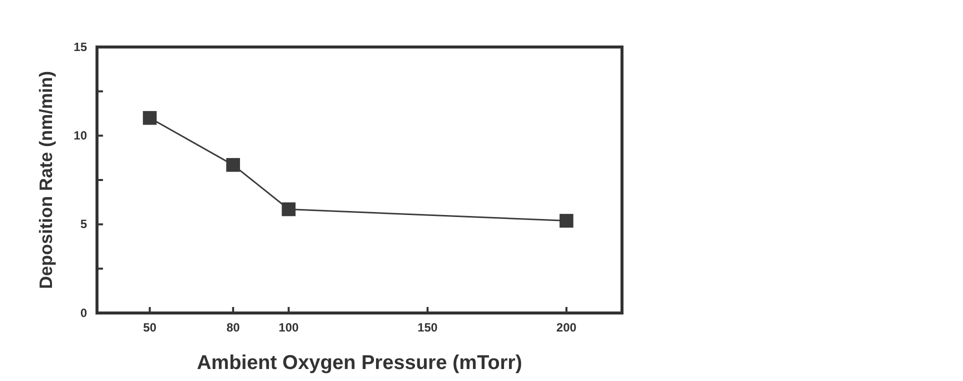 This screenshot has height=381, width=963. What do you see at coordinates (428, 327) in the screenshot?
I see `x-tick-label: 150` at bounding box center [428, 327].